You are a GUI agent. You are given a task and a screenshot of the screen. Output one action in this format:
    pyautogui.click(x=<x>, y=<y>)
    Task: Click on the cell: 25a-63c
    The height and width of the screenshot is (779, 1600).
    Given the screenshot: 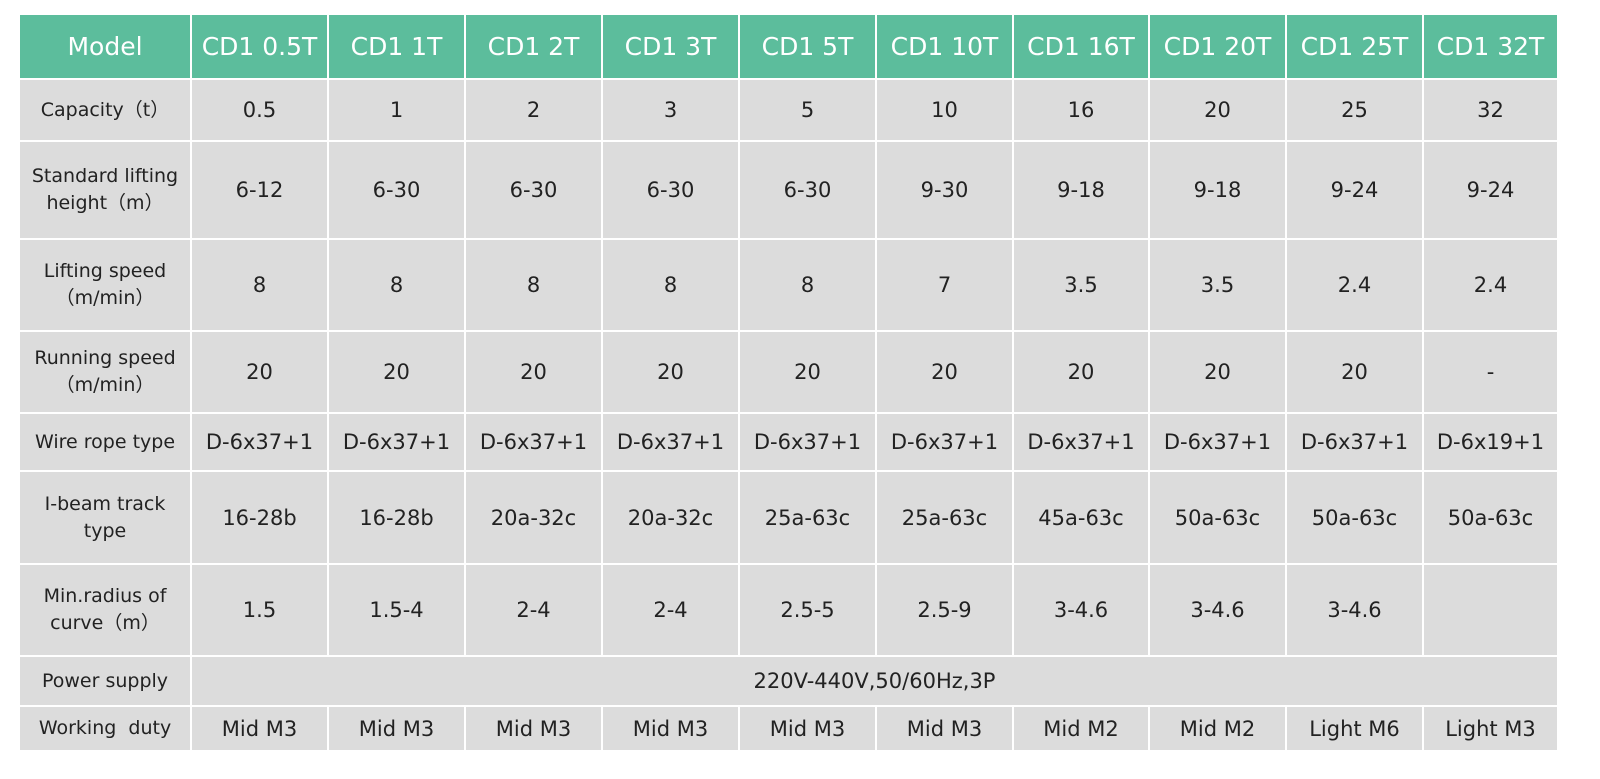 What is the action you would take?
    pyautogui.click(x=944, y=517)
    